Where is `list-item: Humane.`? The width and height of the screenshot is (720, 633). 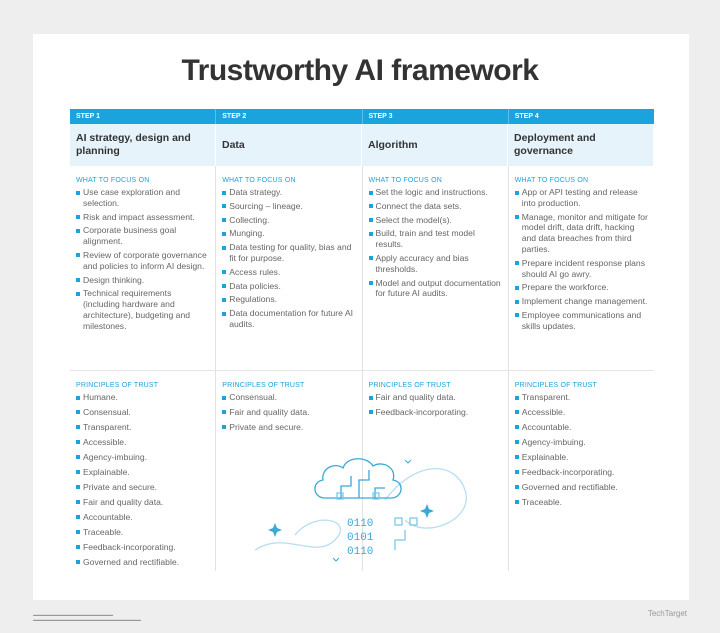 list-item: Humane. is located at coordinates (142, 397).